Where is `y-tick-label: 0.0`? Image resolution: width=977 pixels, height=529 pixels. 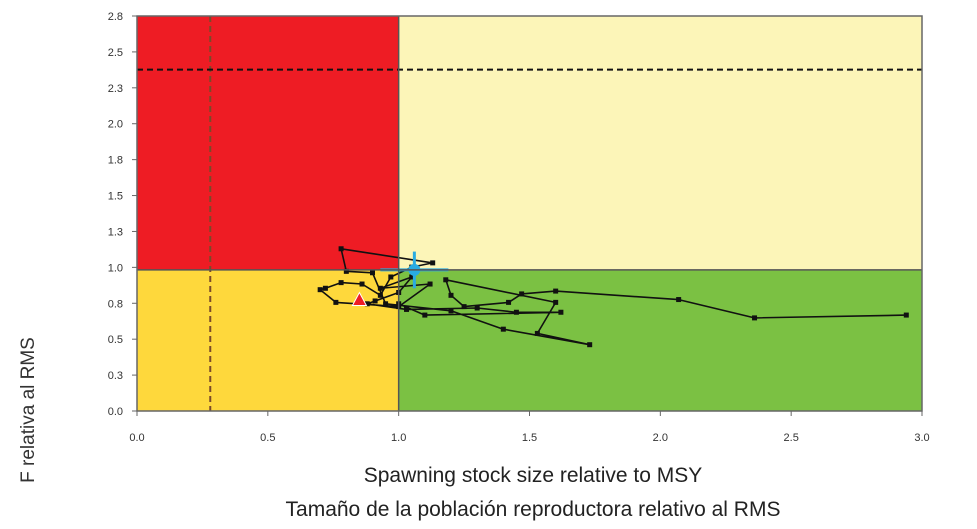 y-tick-label: 0.0 is located at coordinates (115, 412).